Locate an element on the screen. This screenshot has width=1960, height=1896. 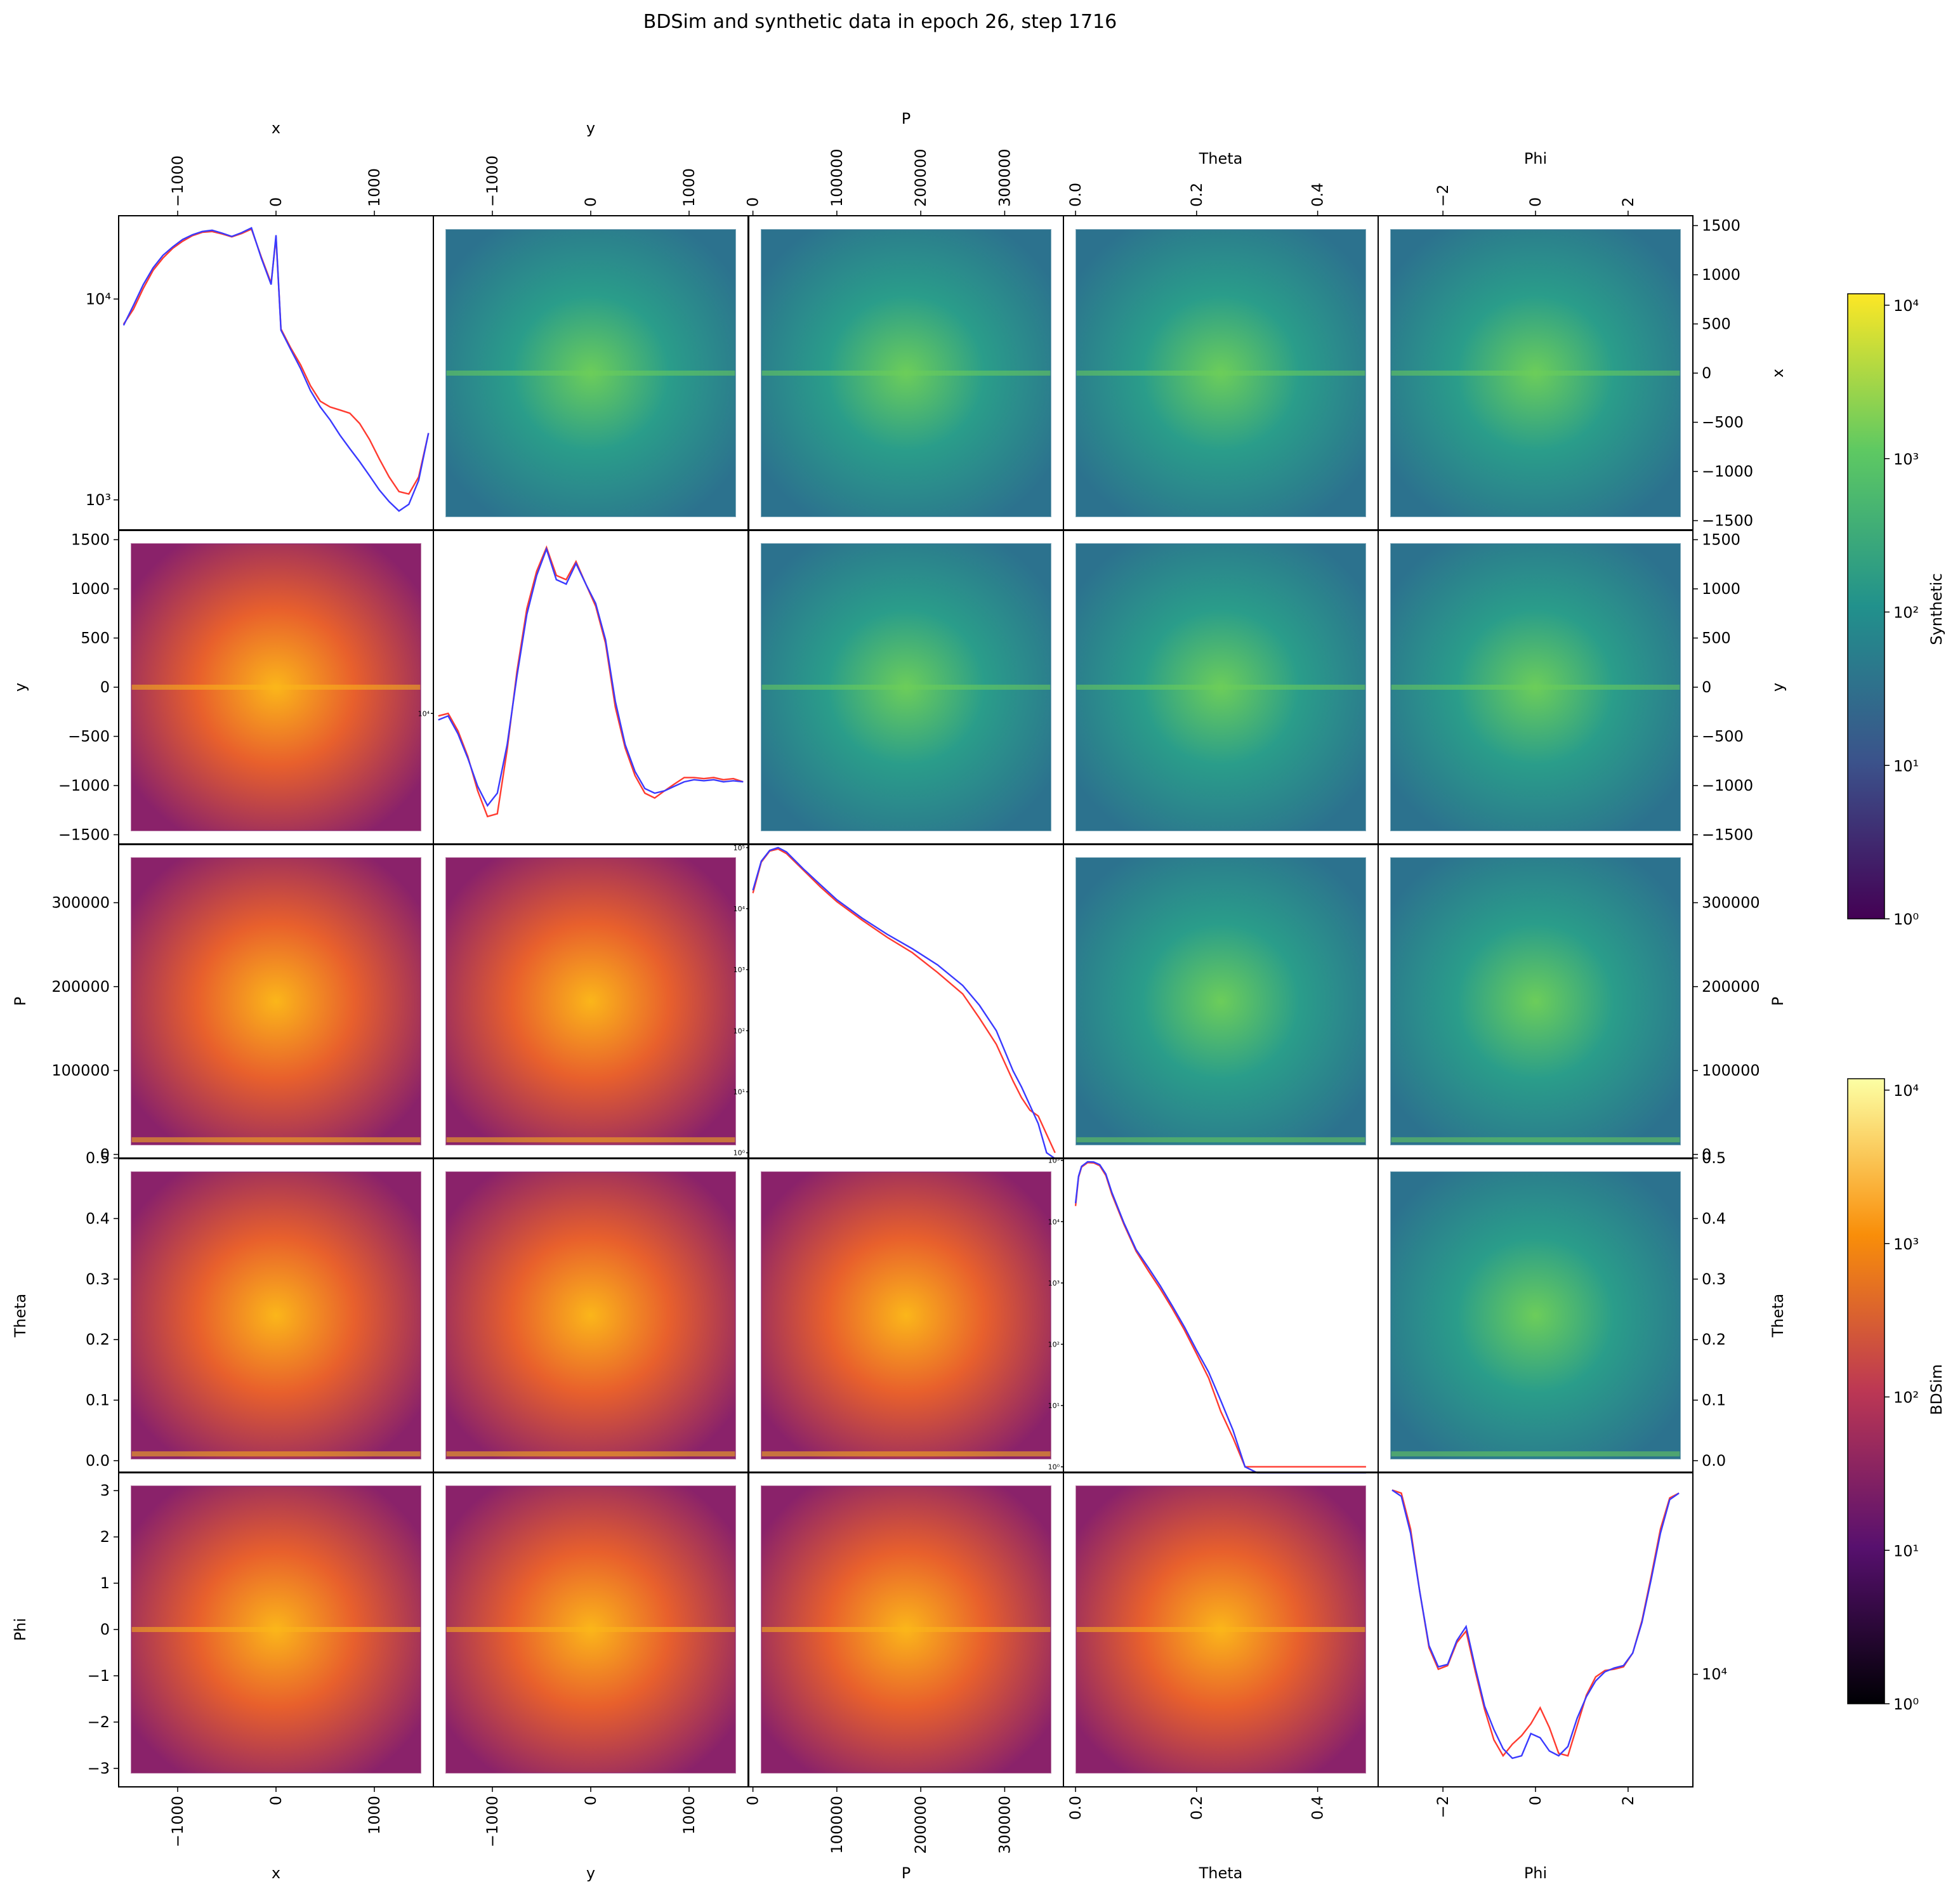
right-tick-label-x: −1000 is located at coordinates (1727, 471).